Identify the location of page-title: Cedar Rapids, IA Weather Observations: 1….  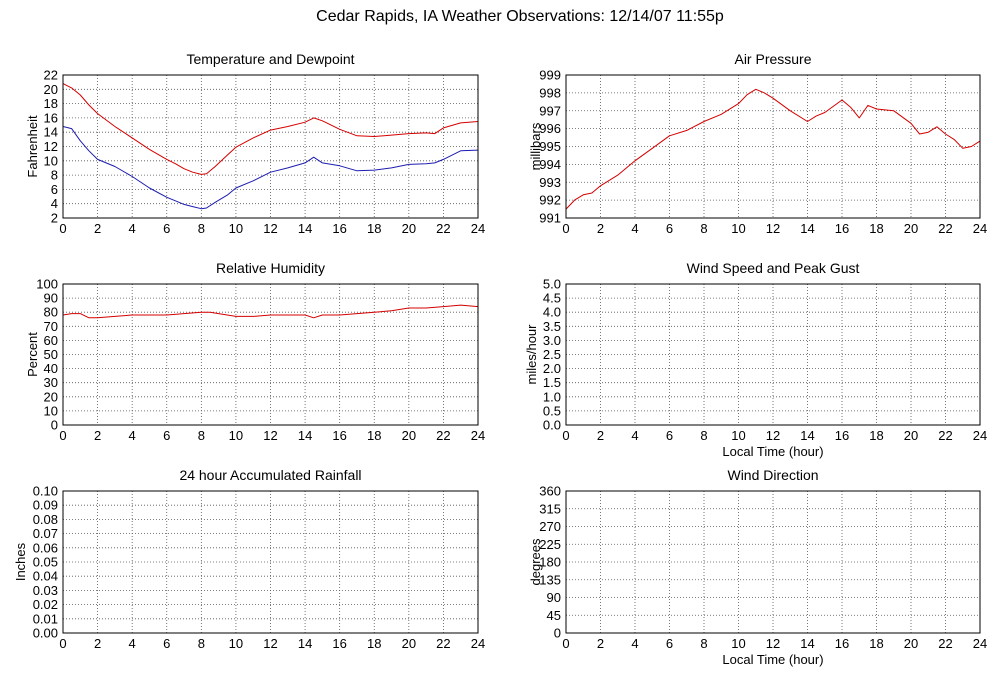
(520, 16).